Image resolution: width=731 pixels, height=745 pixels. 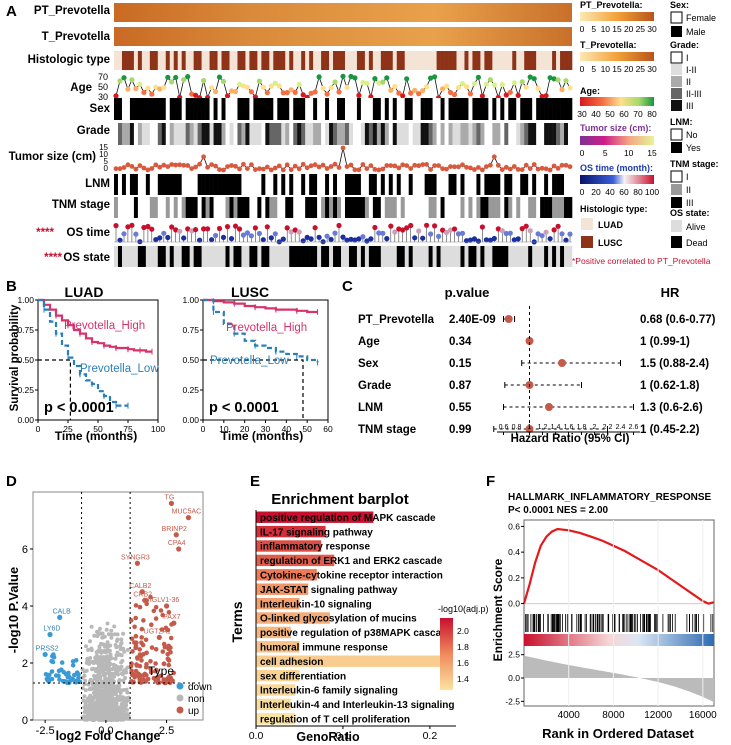 I want to click on gsea-xlabel: Rank in Ordered Dataset, so click(x=618, y=733).